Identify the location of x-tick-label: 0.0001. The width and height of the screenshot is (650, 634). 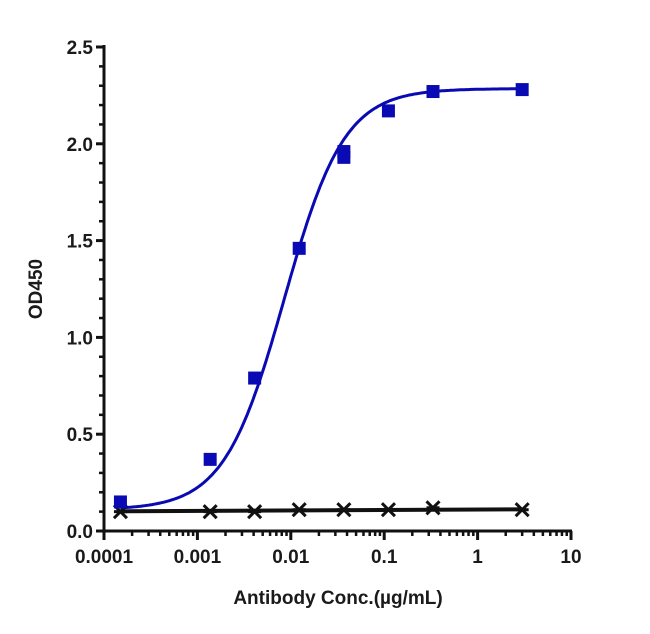
(104, 557).